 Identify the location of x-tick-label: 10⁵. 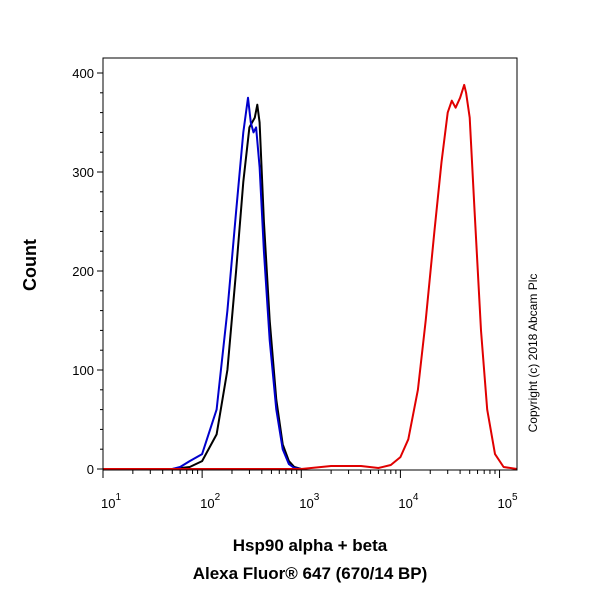
(508, 501).